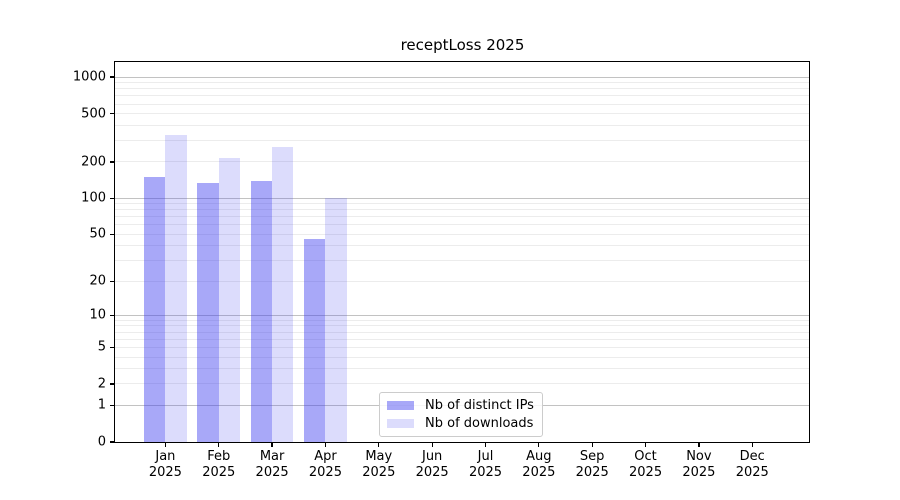 Image resolution: width=900 pixels, height=500 pixels. I want to click on bar-downloads-feb, so click(229, 300).